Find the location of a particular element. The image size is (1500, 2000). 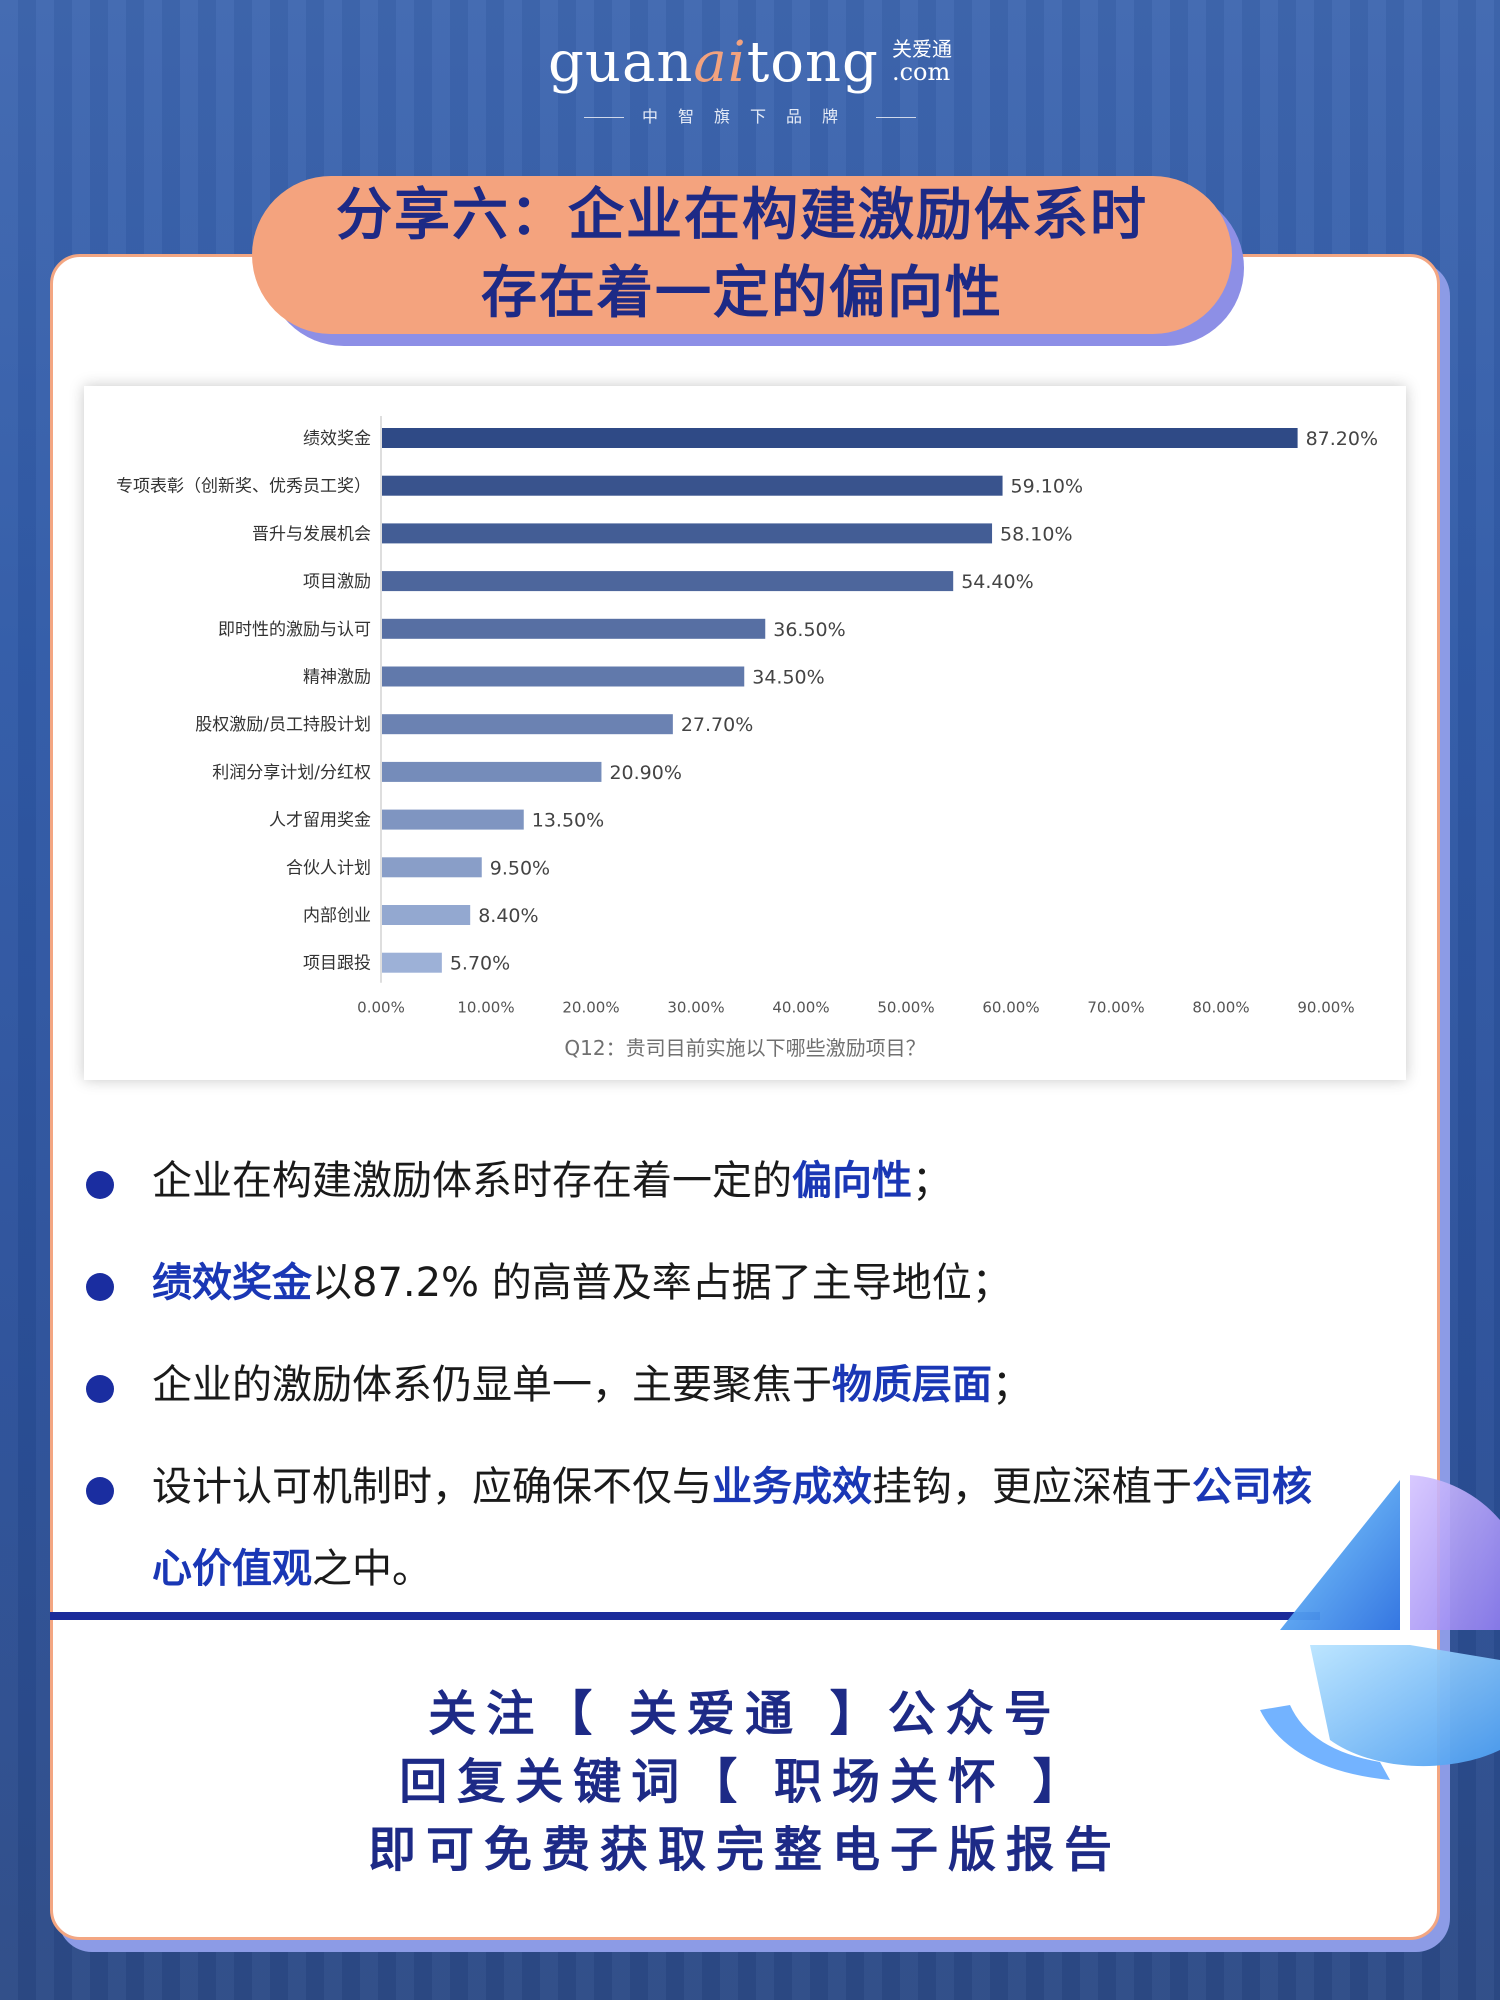

bullet-highlight: 偏向性 is located at coordinates (852, 1181).